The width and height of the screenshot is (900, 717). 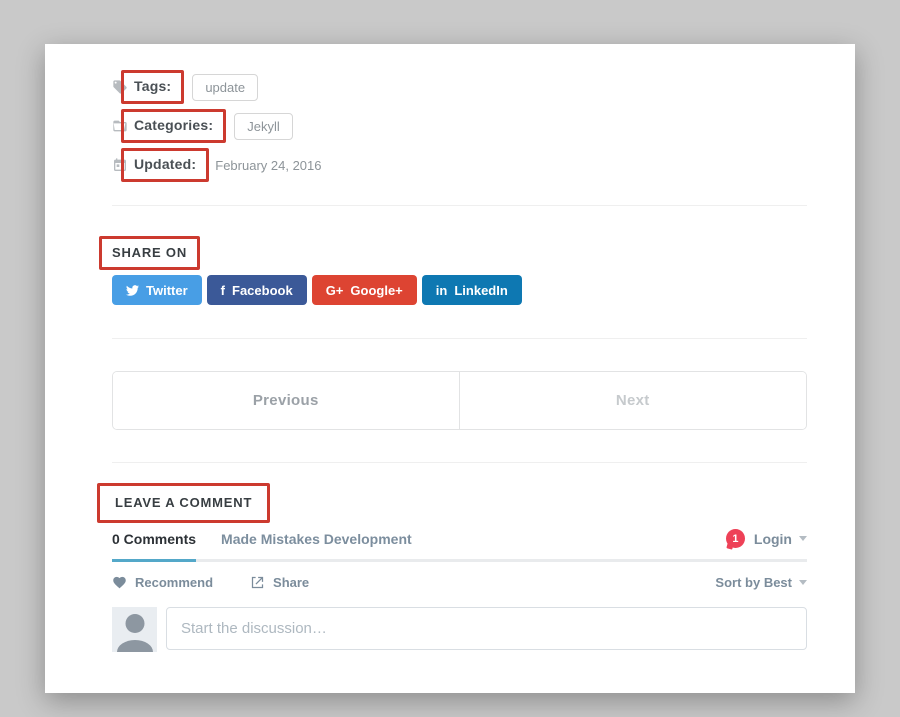 I want to click on annotation-box-tags: Tags:, so click(x=153, y=87).